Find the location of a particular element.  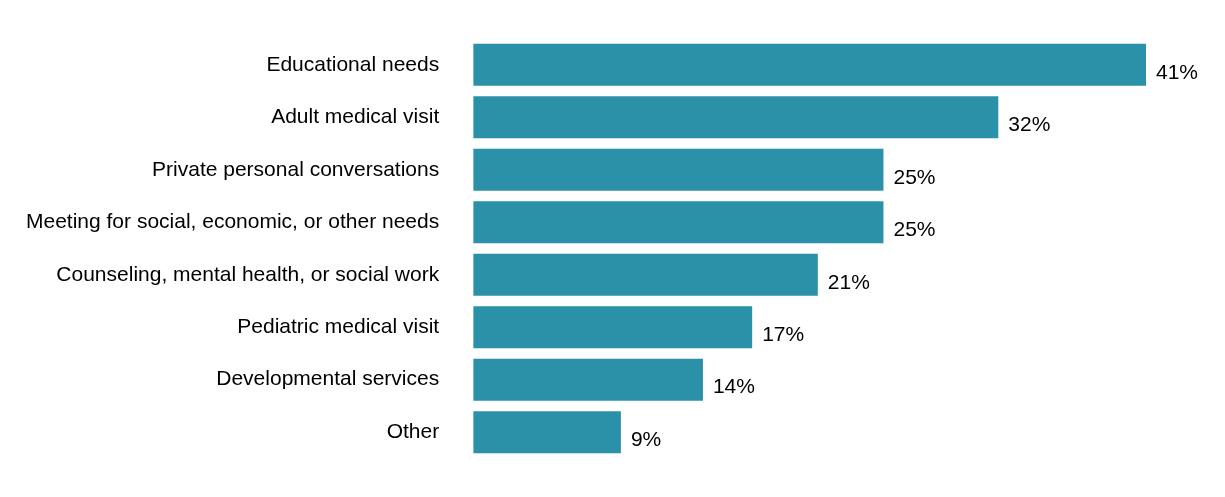

y-tick-label: Counseling, mental health, or social work is located at coordinates (248, 273).